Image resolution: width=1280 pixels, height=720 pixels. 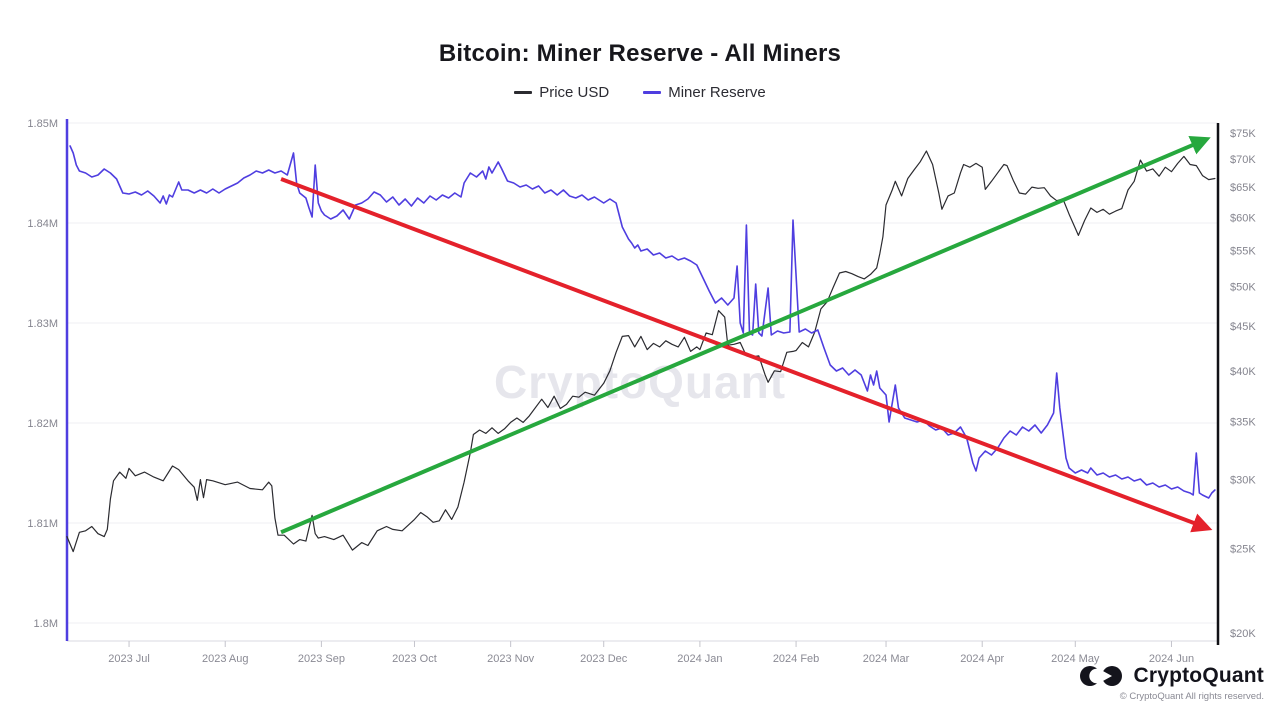 What do you see at coordinates (129, 659) in the screenshot?
I see `x-tick-label: 2023 Jul` at bounding box center [129, 659].